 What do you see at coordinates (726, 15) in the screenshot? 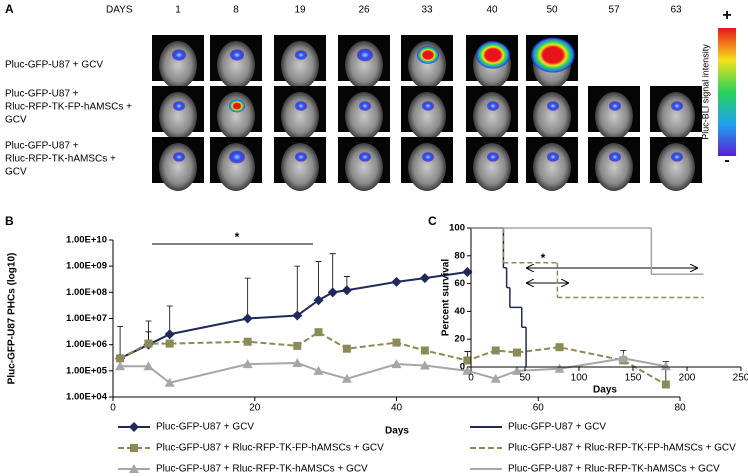
I see `colorbar-max: +` at bounding box center [726, 15].